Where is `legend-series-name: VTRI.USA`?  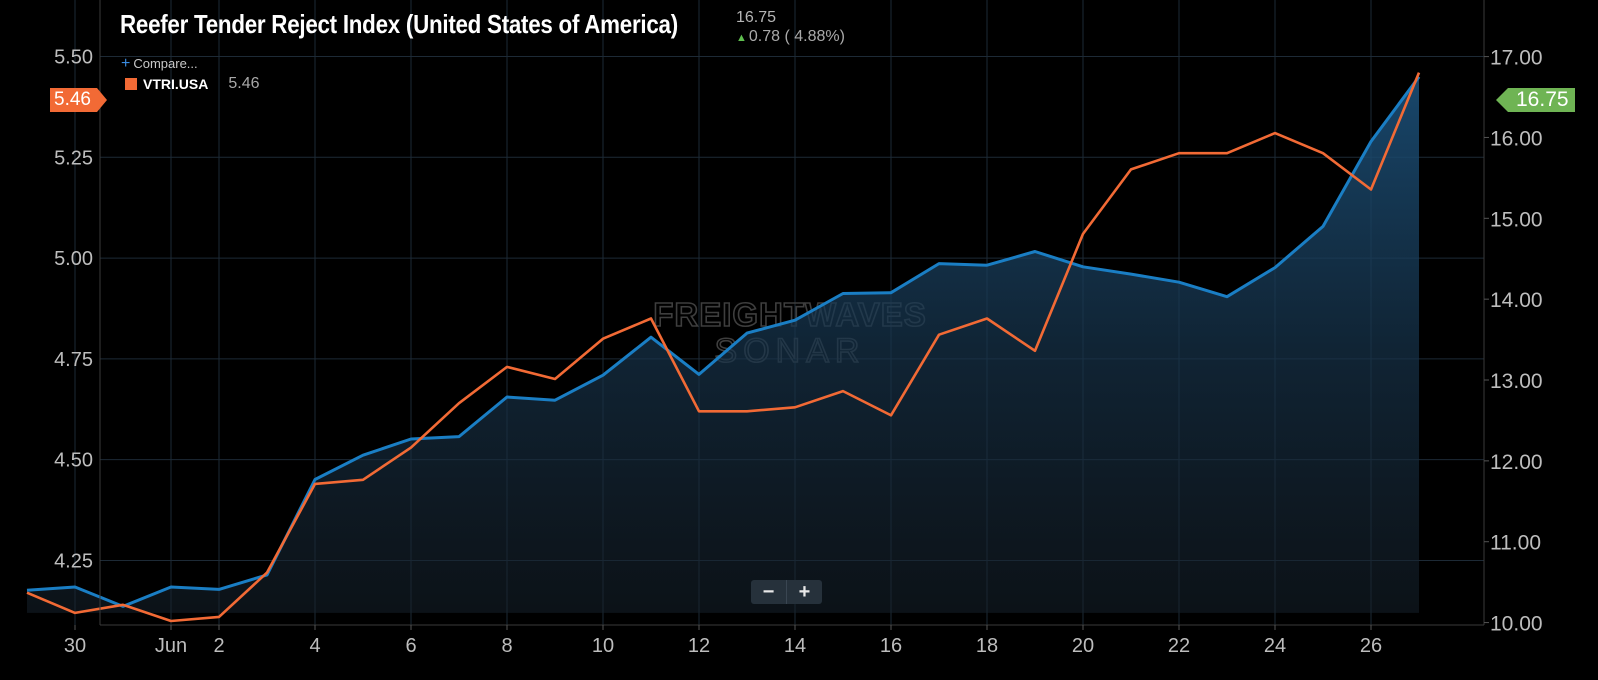 legend-series-name: VTRI.USA is located at coordinates (176, 84).